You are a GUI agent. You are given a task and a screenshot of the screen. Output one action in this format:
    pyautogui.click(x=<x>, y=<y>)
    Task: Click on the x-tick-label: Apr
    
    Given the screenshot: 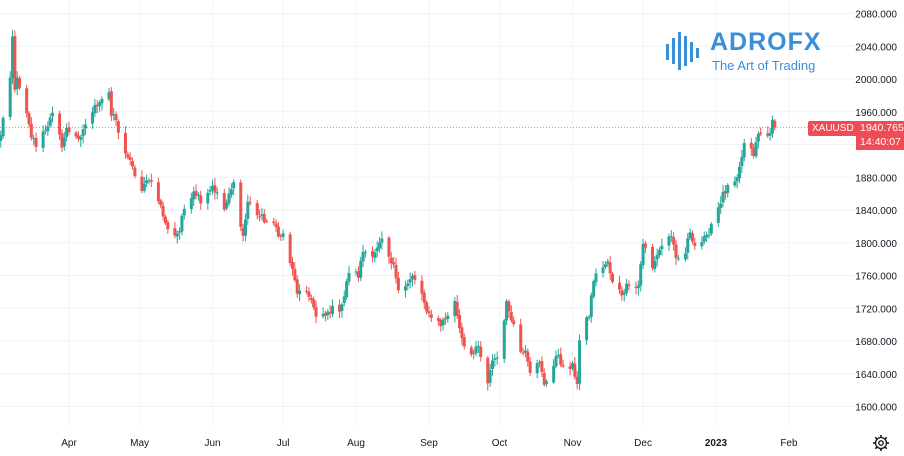 What is the action you would take?
    pyautogui.click(x=69, y=443)
    